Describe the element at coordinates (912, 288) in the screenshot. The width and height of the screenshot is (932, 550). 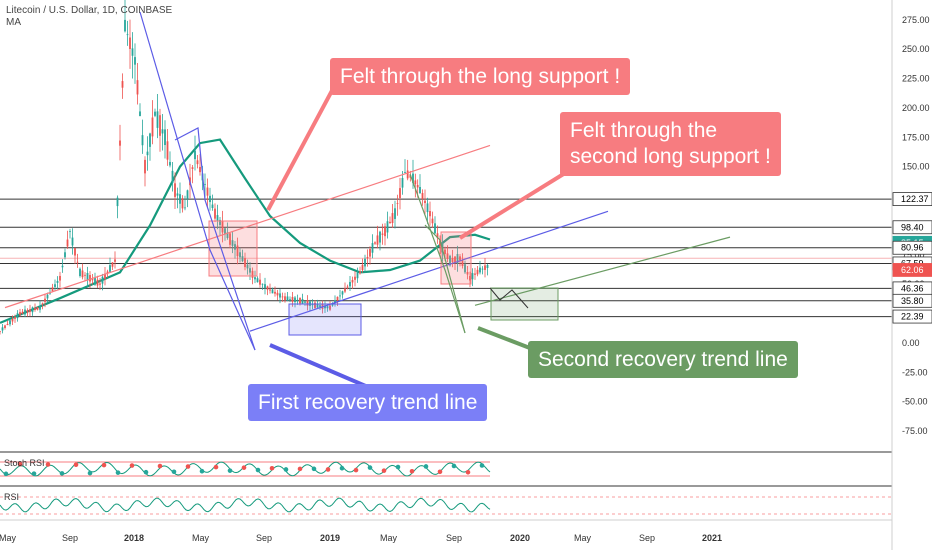
I see `price-tag-label: 46.36` at that location.